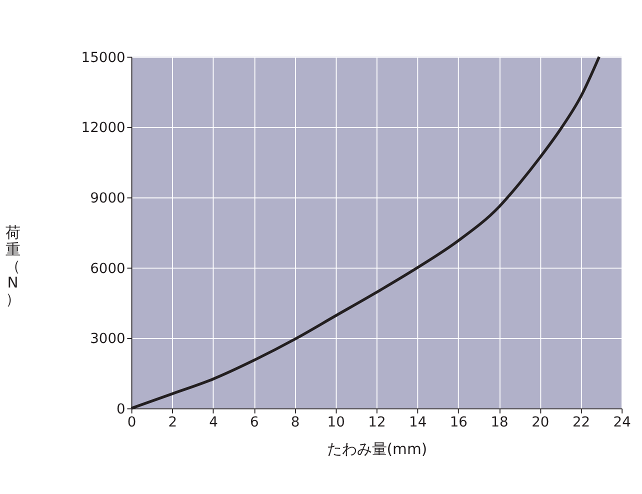 This screenshot has width=642, height=494. I want to click on x-tick-label: 6, so click(254, 422).